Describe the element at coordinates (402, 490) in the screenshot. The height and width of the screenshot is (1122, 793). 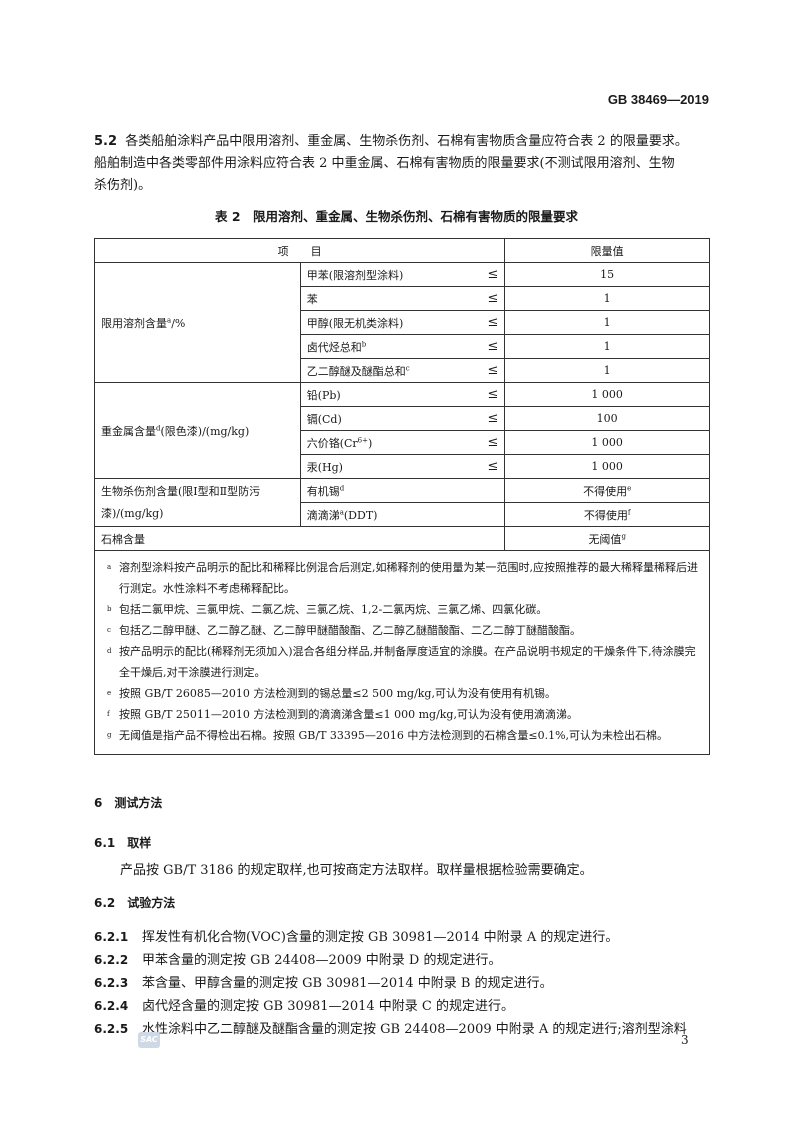
I see `item-cell: 有机锡d` at that location.